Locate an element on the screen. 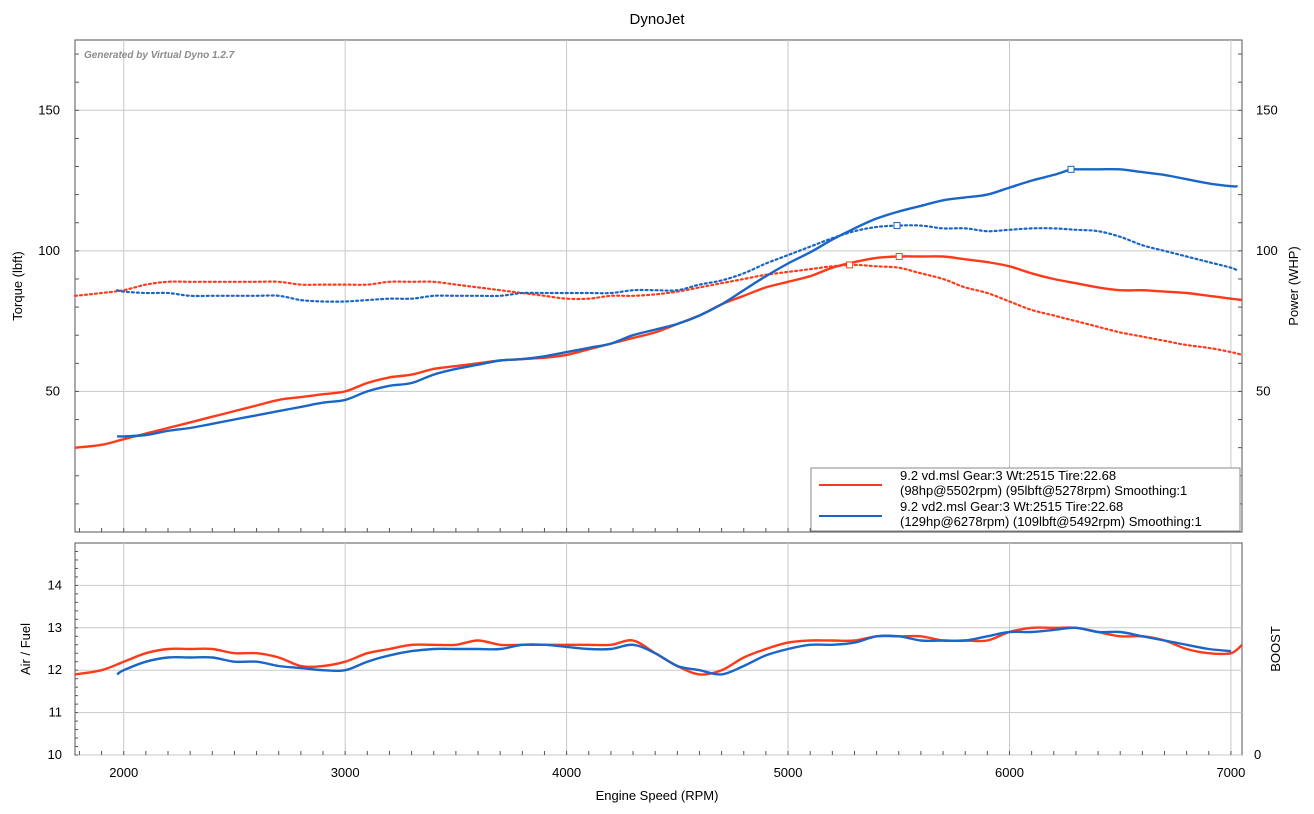  rpm-tick-label: 6000 is located at coordinates (1009, 772).